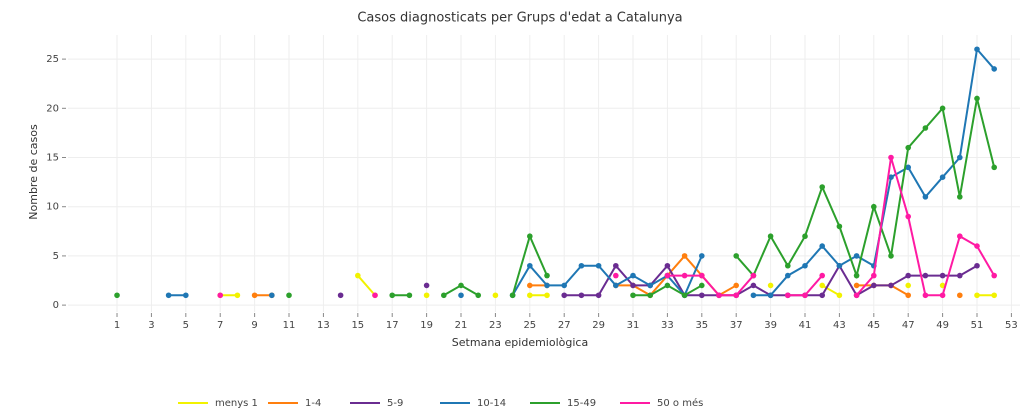 This screenshot has width=1031, height=410. Describe the element at coordinates (977, 325) in the screenshot. I see `x-tick-label: 51` at that location.